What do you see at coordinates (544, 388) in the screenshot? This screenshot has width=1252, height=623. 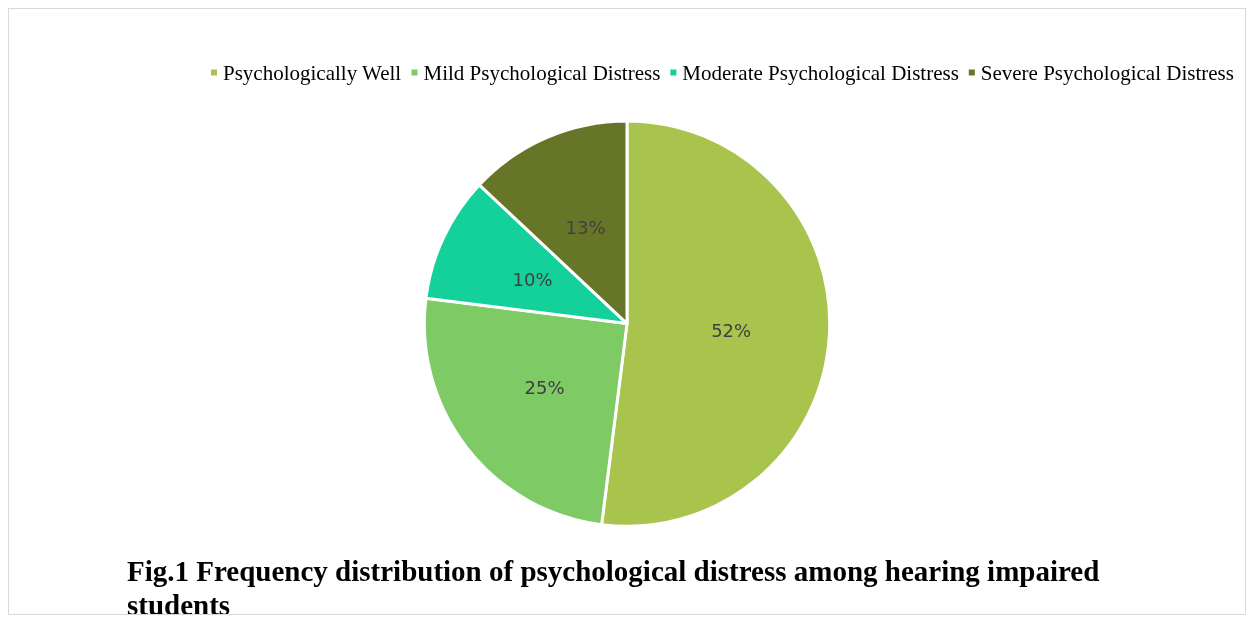 I see `data-label: 25%` at bounding box center [544, 388].